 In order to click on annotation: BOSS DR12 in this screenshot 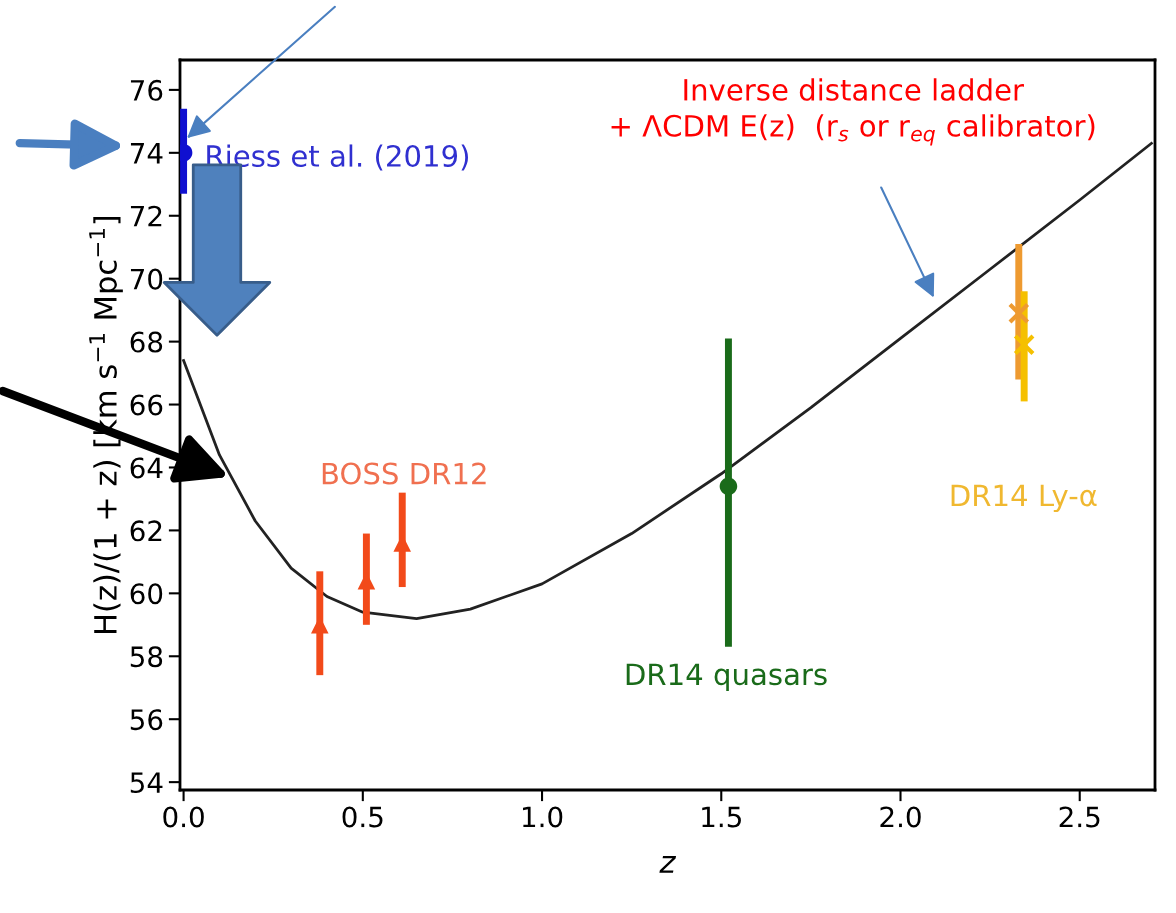, I will do `click(404, 473)`.